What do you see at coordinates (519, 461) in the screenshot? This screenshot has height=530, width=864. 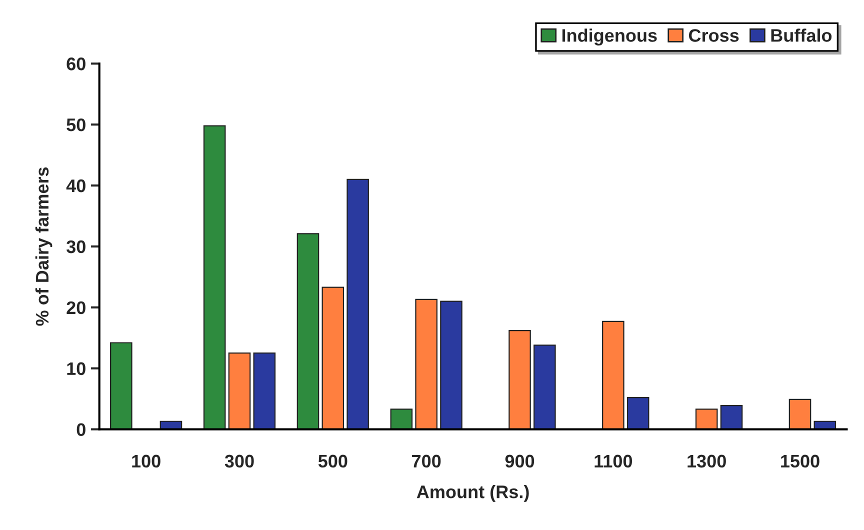 I see `x-tick-label: 900` at bounding box center [519, 461].